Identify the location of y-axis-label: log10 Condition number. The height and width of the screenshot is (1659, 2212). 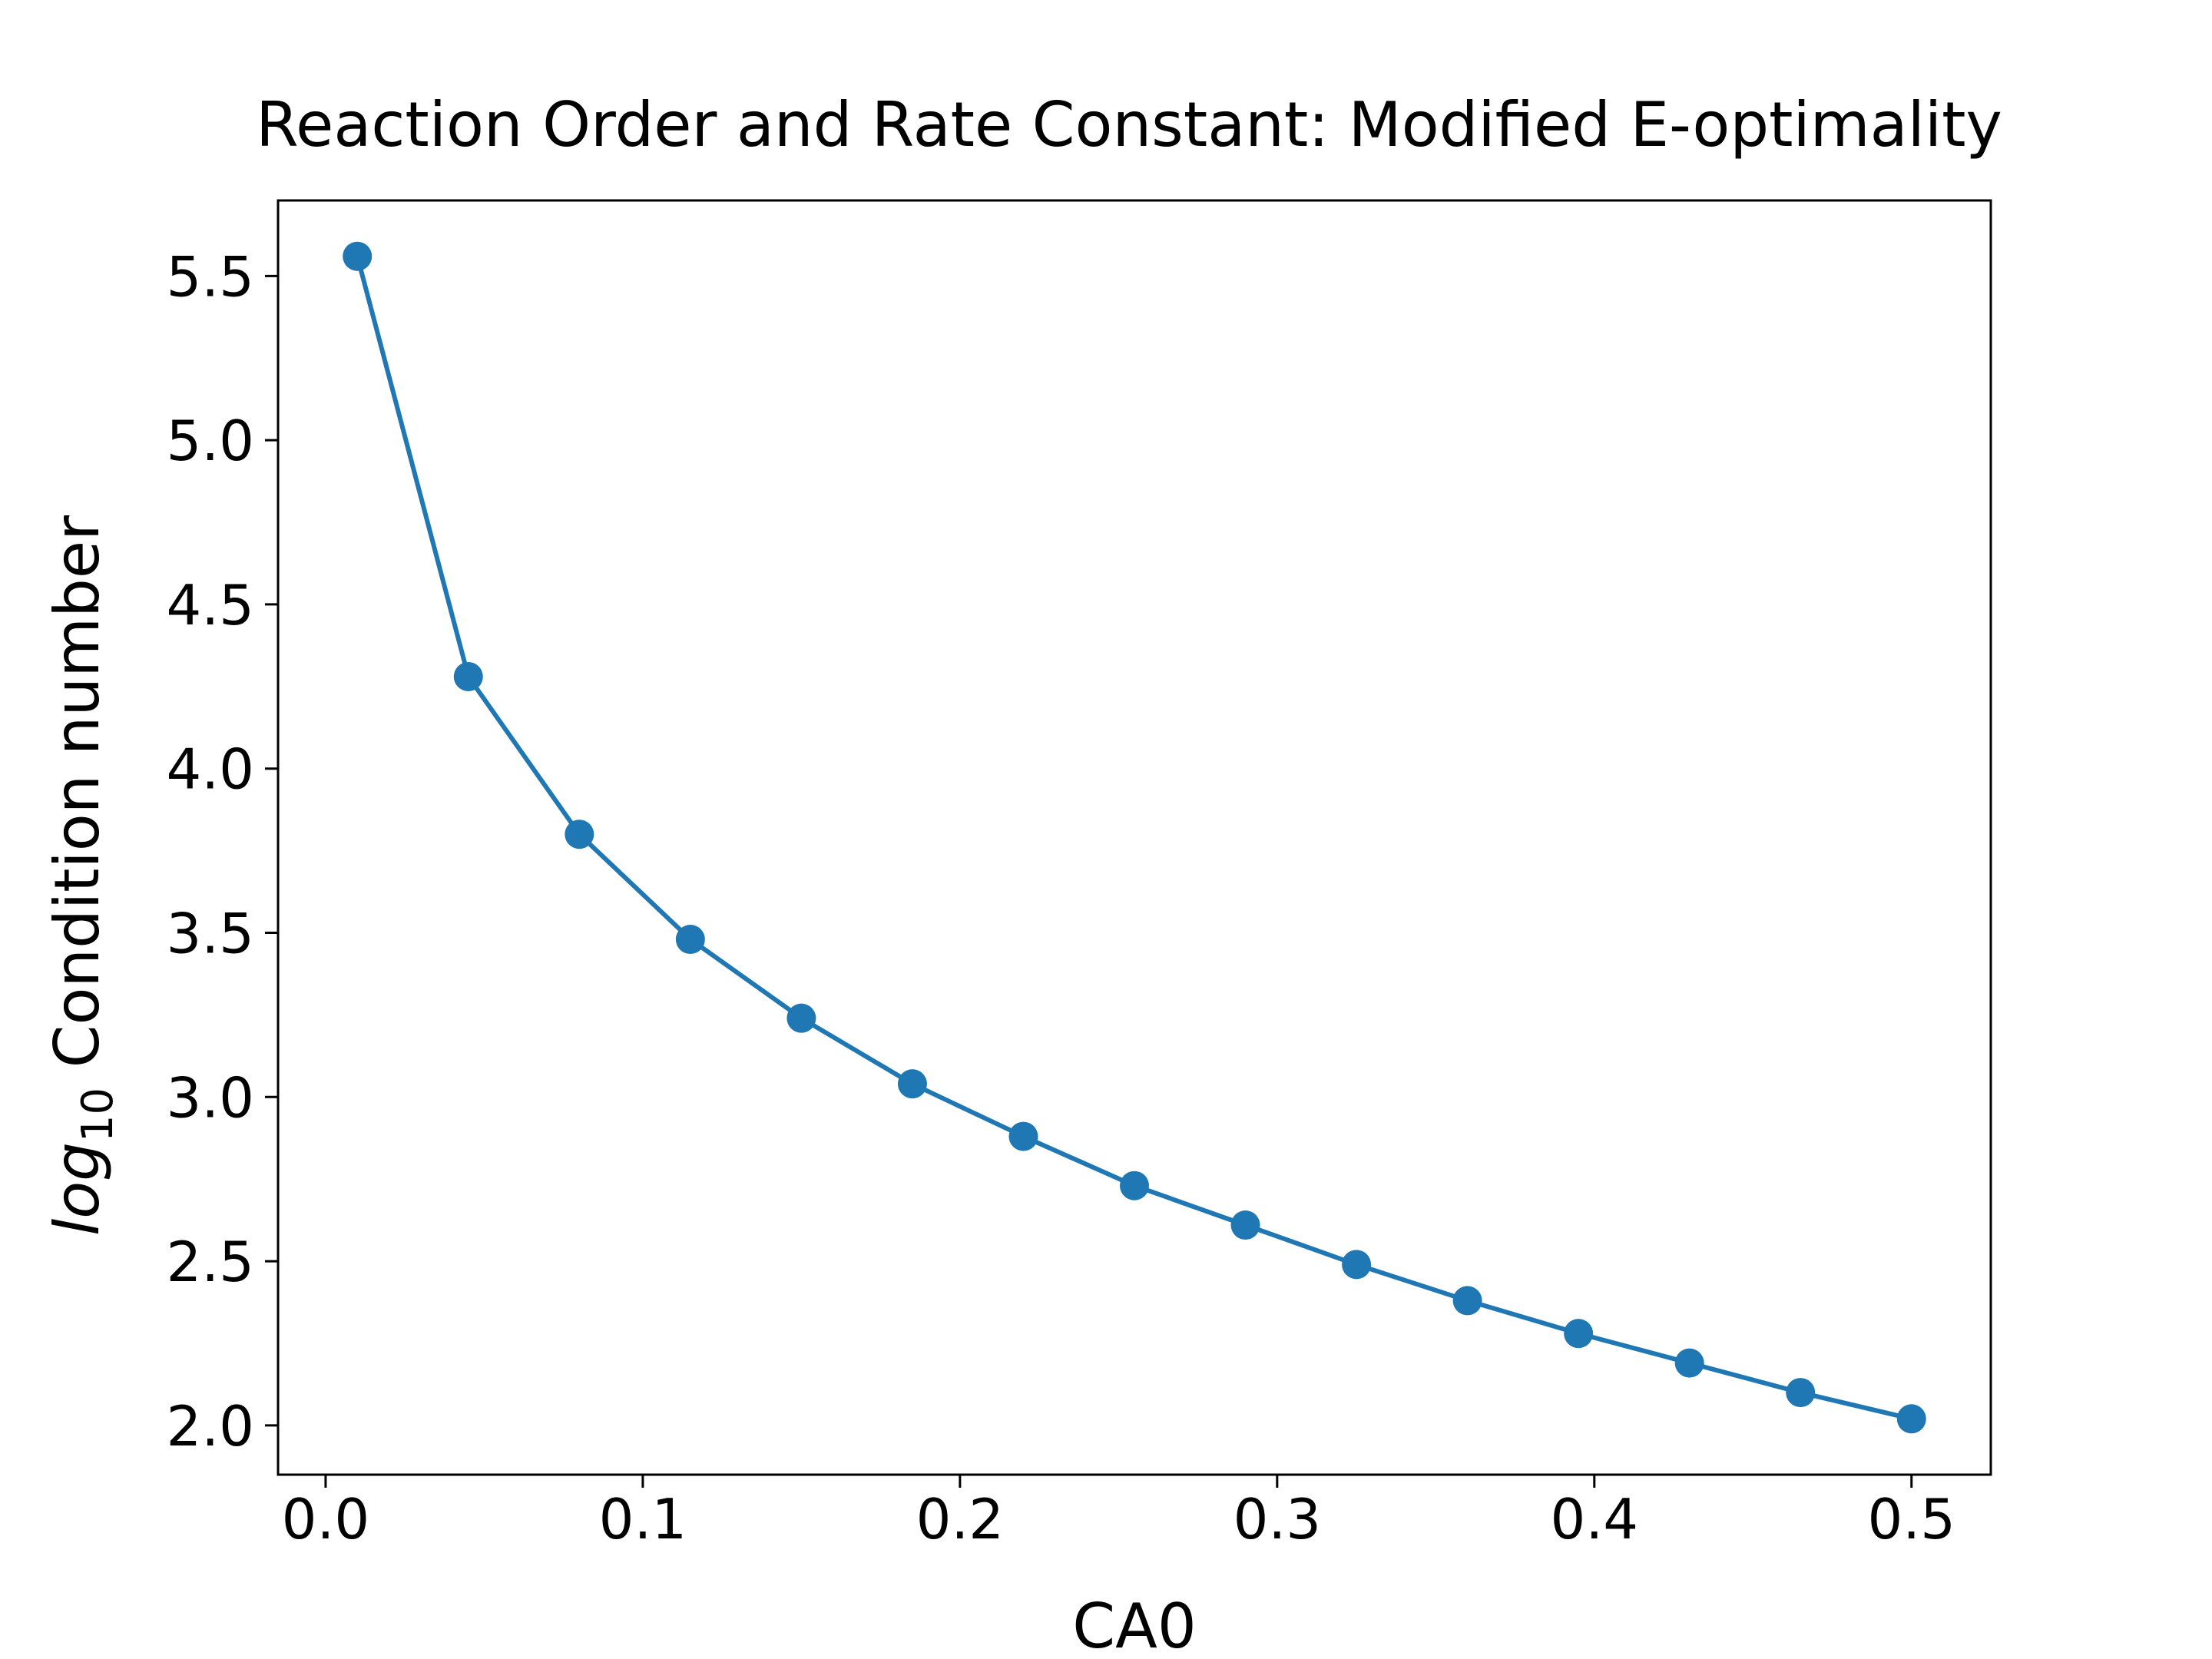
(82, 875).